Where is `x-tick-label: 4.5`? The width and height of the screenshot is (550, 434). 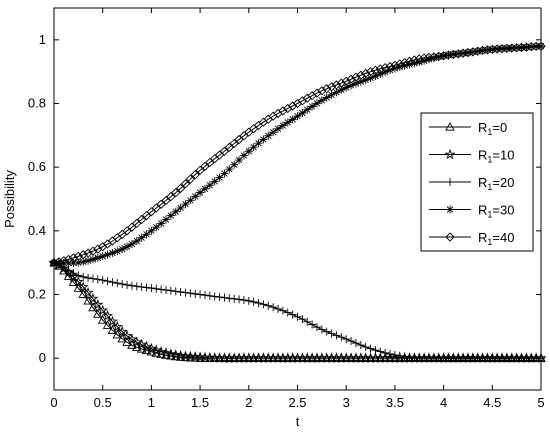
x-tick-label: 4.5 is located at coordinates (492, 402).